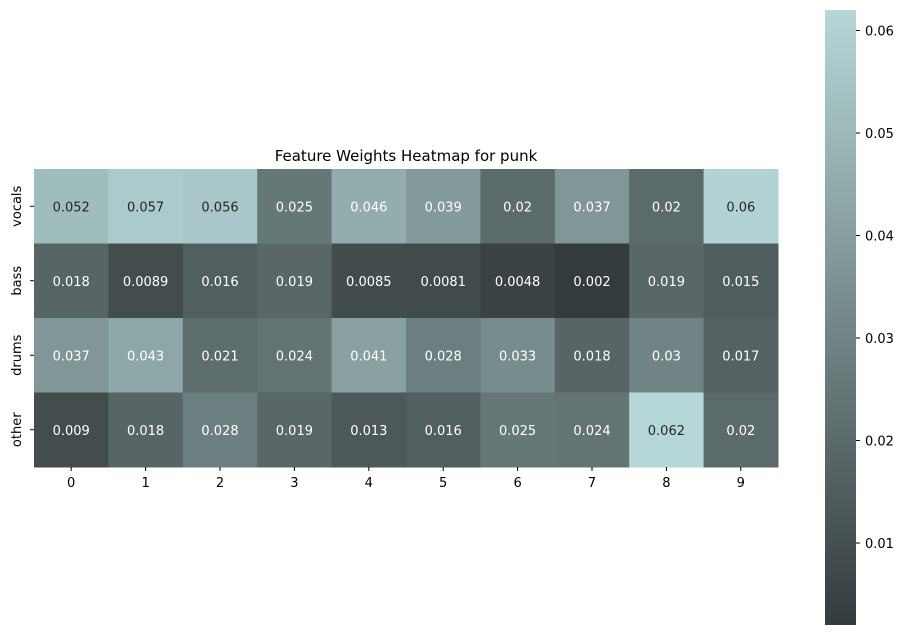 The image size is (905, 636). What do you see at coordinates (879, 339) in the screenshot?
I see `colorbar-tick-label: 0.03` at bounding box center [879, 339].